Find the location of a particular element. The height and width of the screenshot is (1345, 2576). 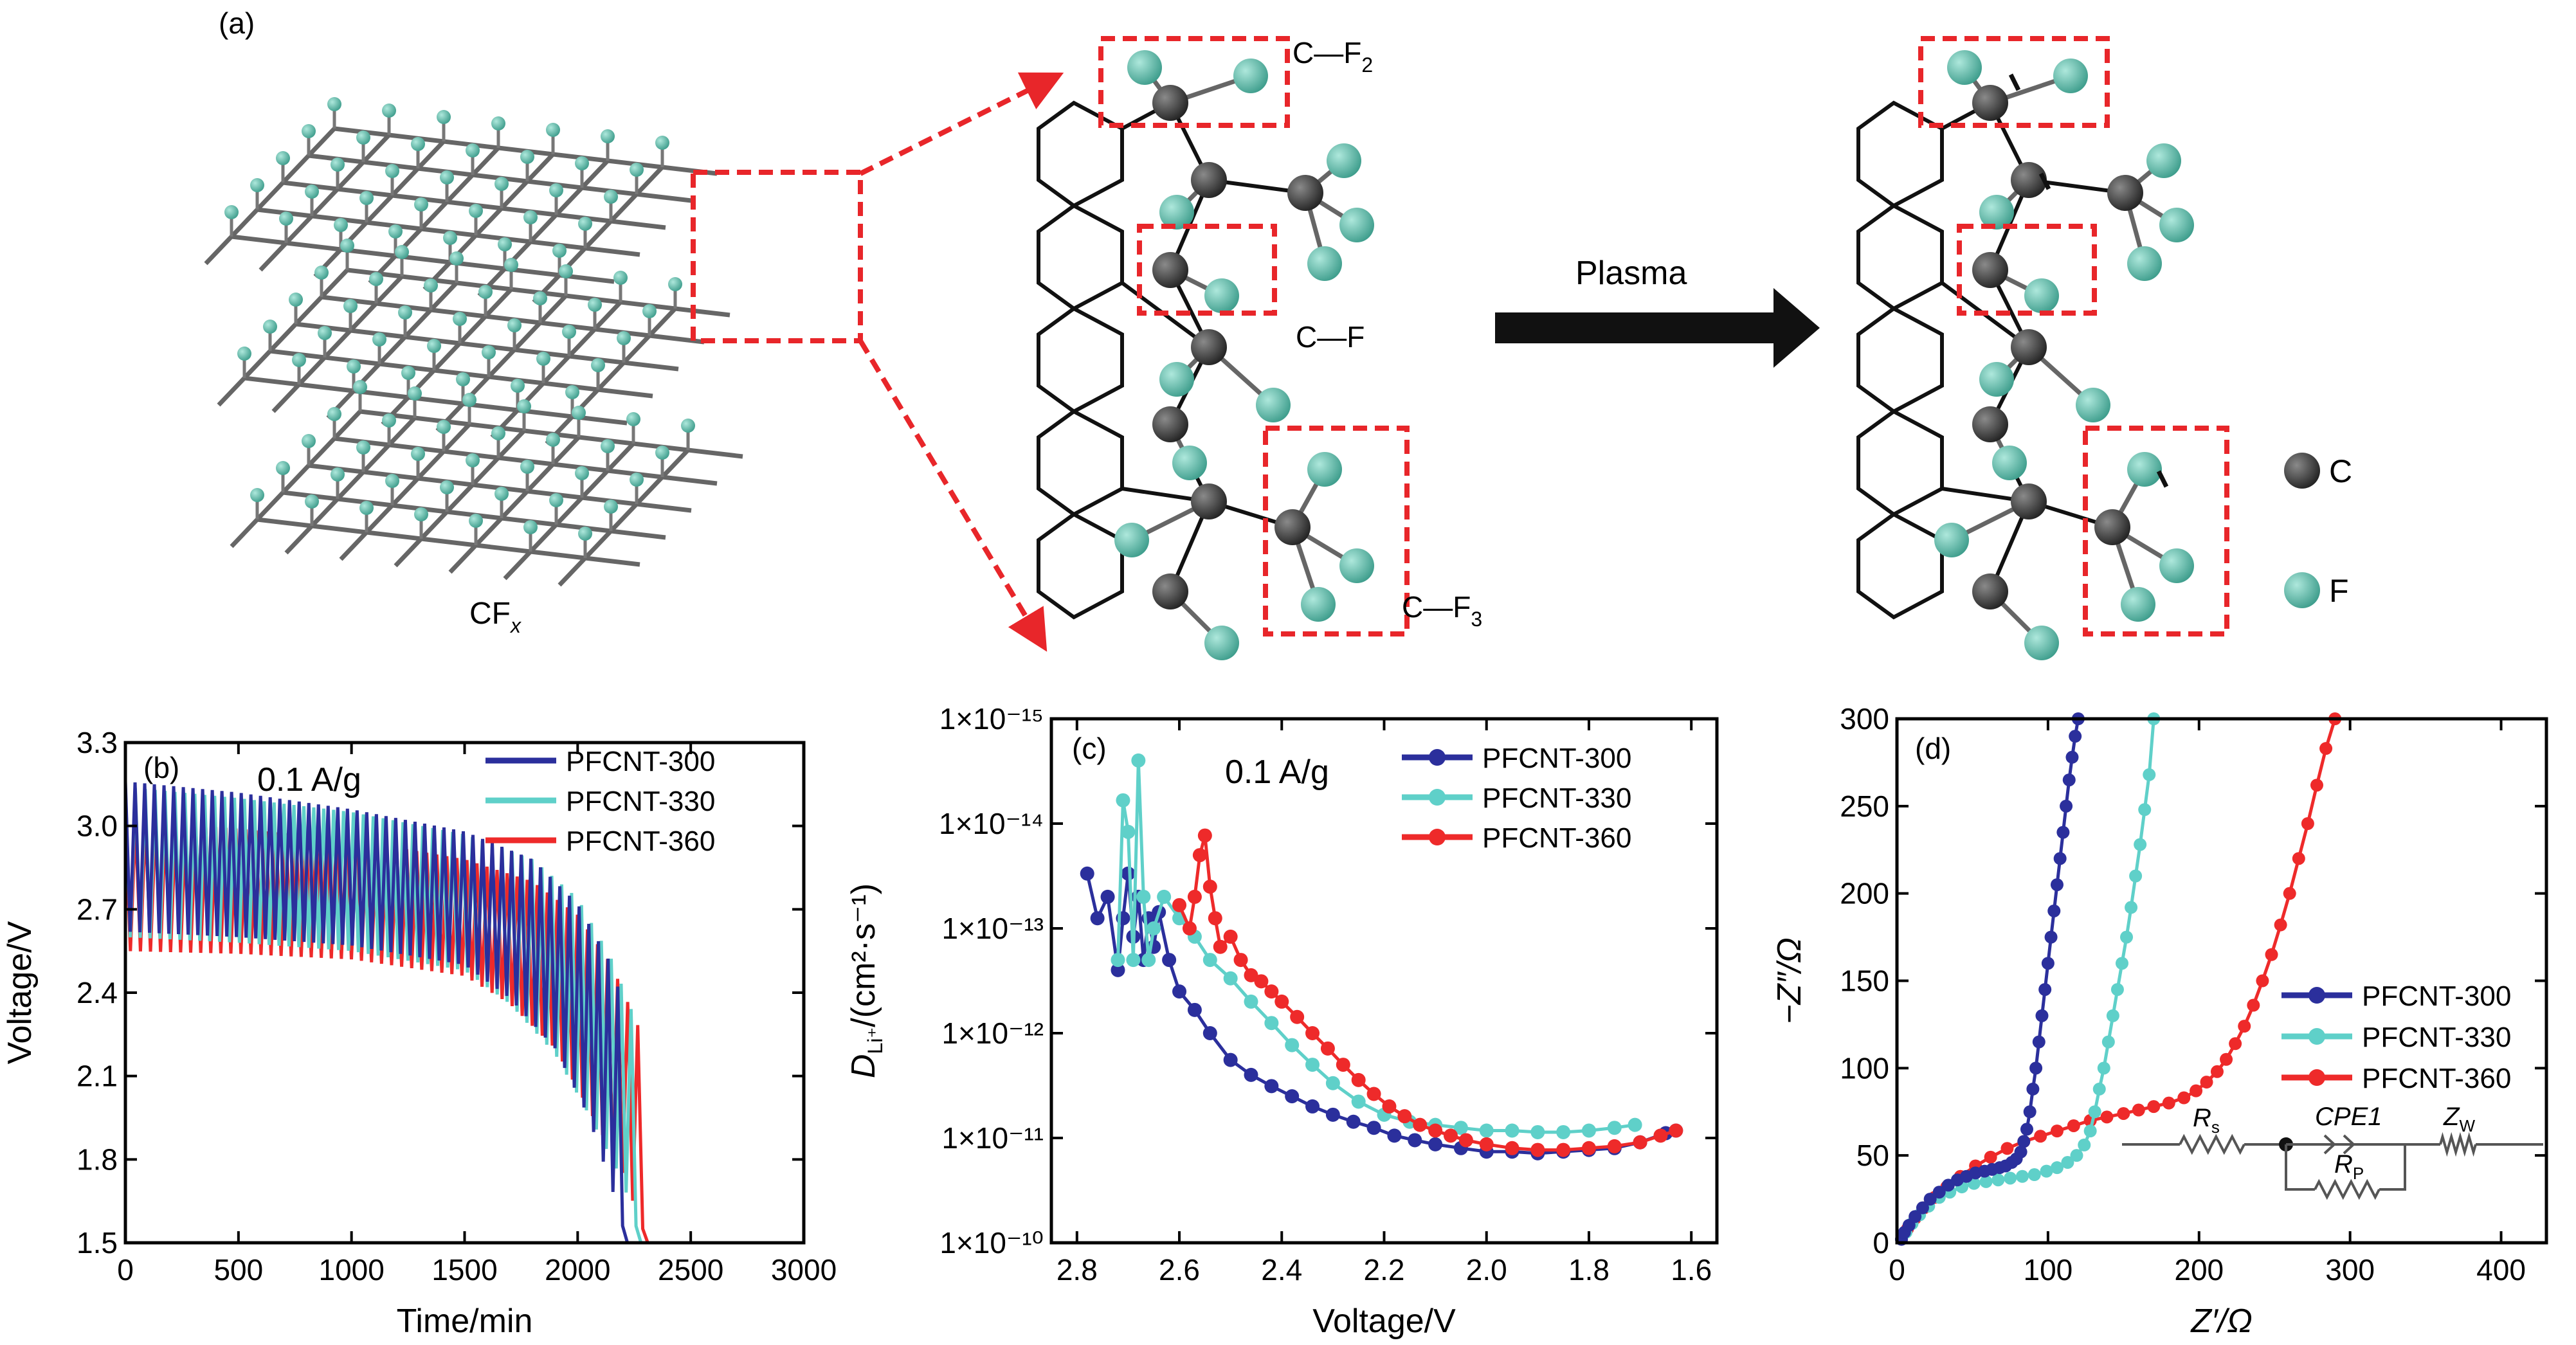

cf2-label: C—F2 is located at coordinates (1333, 56).